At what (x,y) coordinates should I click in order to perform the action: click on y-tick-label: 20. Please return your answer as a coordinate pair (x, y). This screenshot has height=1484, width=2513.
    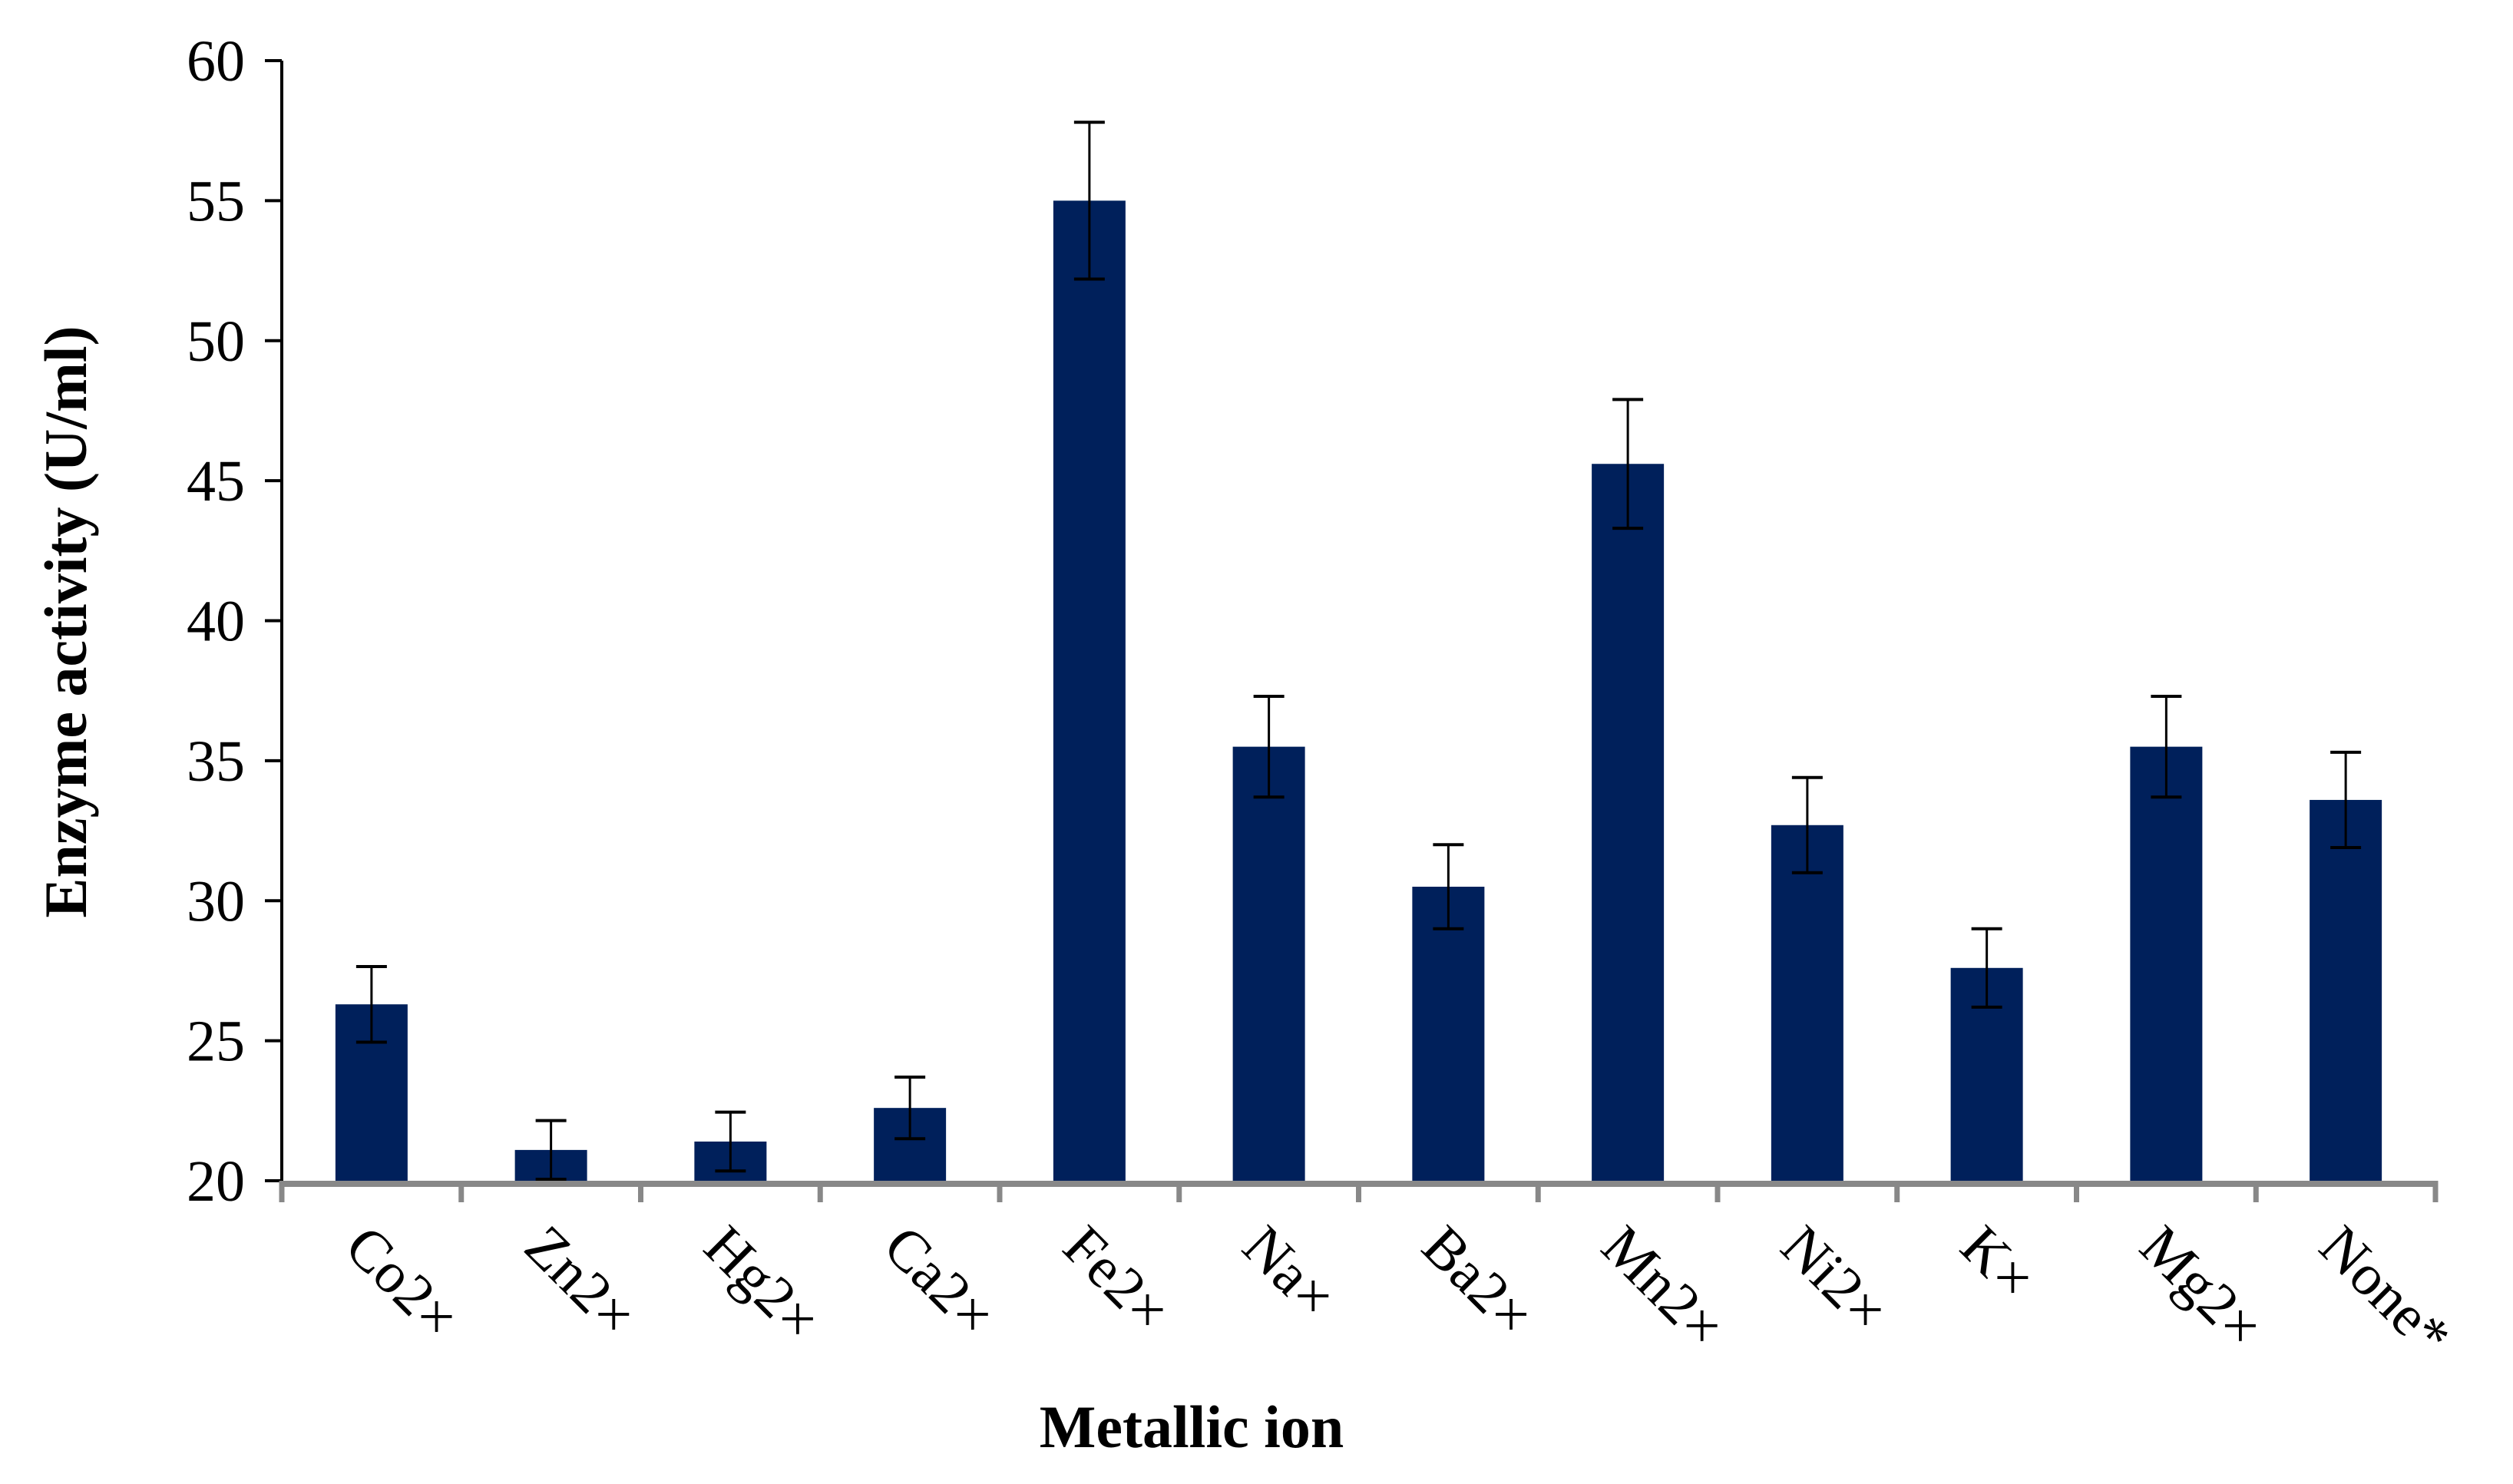
    Looking at the image, I should click on (216, 1181).